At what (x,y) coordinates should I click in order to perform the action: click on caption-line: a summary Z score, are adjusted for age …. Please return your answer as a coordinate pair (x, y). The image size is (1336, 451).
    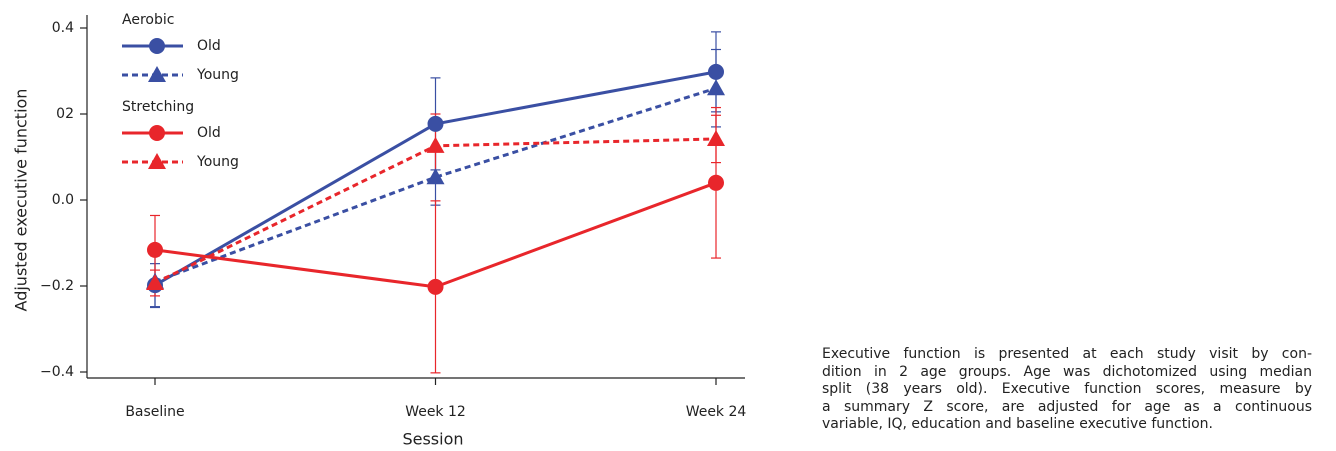
    Looking at the image, I should click on (1067, 406).